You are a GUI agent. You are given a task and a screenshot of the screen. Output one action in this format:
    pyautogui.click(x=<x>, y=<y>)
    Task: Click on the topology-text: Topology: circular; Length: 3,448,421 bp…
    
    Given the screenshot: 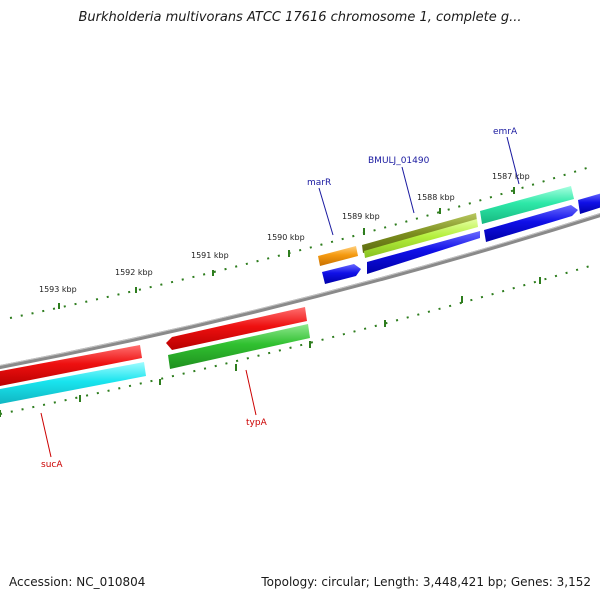 What is the action you would take?
    pyautogui.click(x=426, y=582)
    